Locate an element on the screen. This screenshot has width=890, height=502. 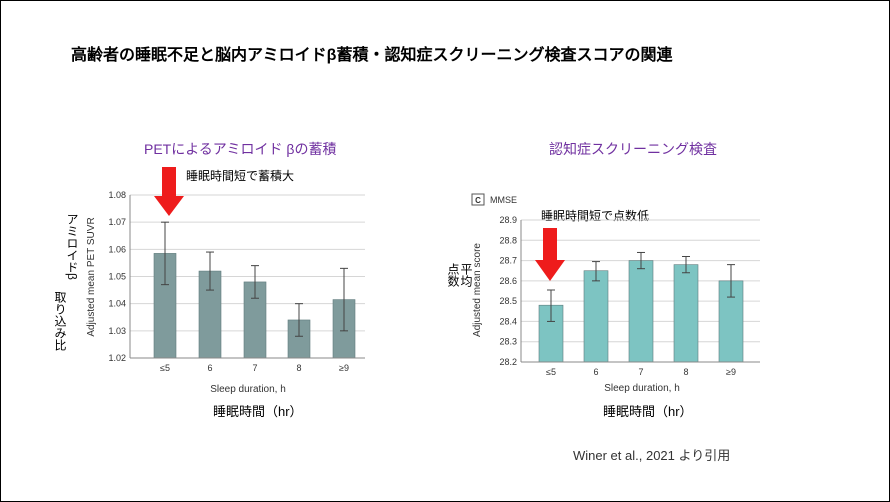
right-panel-label-box is located at coordinates (478, 199).